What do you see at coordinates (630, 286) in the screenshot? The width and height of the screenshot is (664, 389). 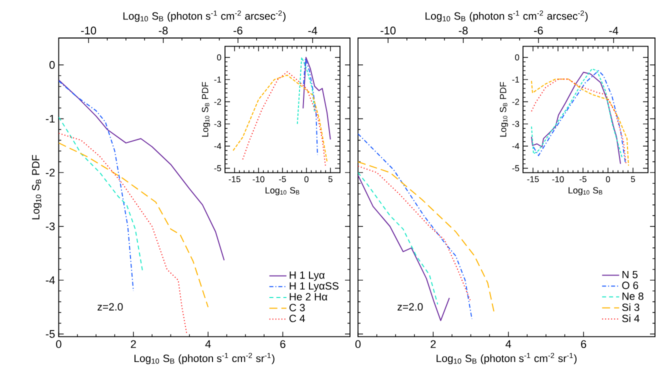 I see `legend-label: O 6` at bounding box center [630, 286].